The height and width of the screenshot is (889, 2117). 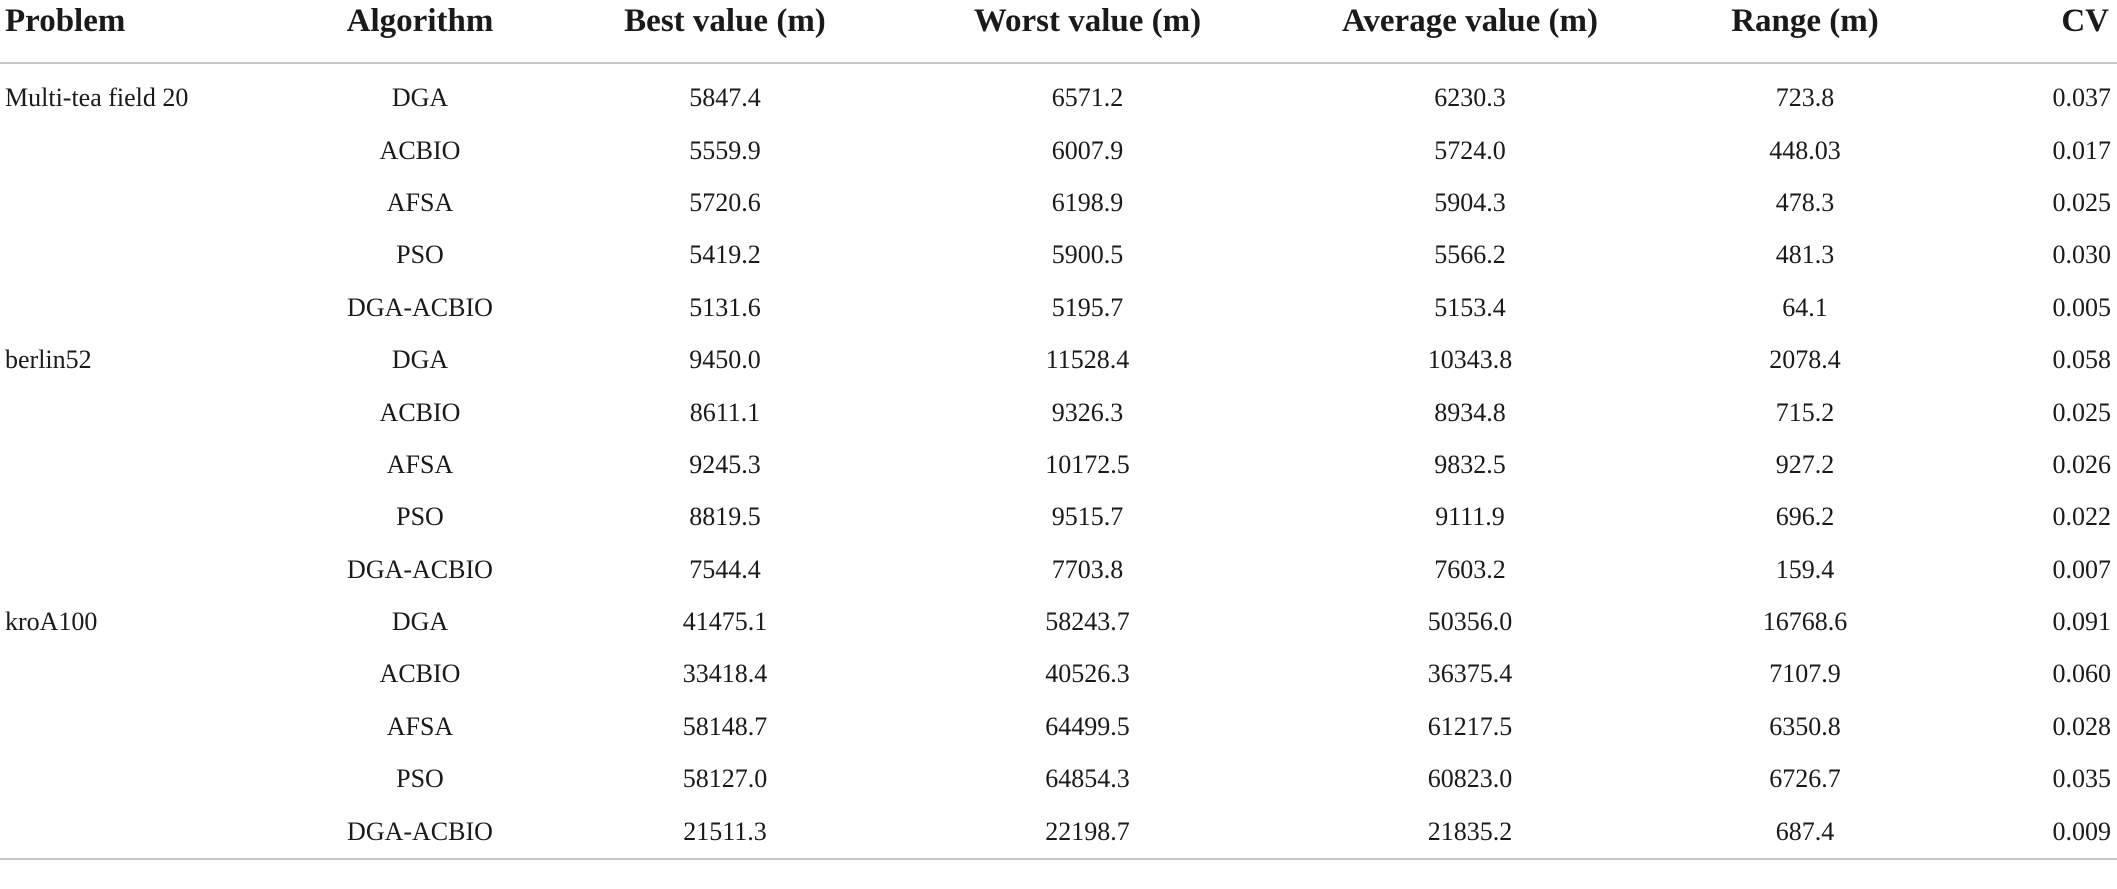 I want to click on cell-best-value: 58127.0, so click(x=725, y=779).